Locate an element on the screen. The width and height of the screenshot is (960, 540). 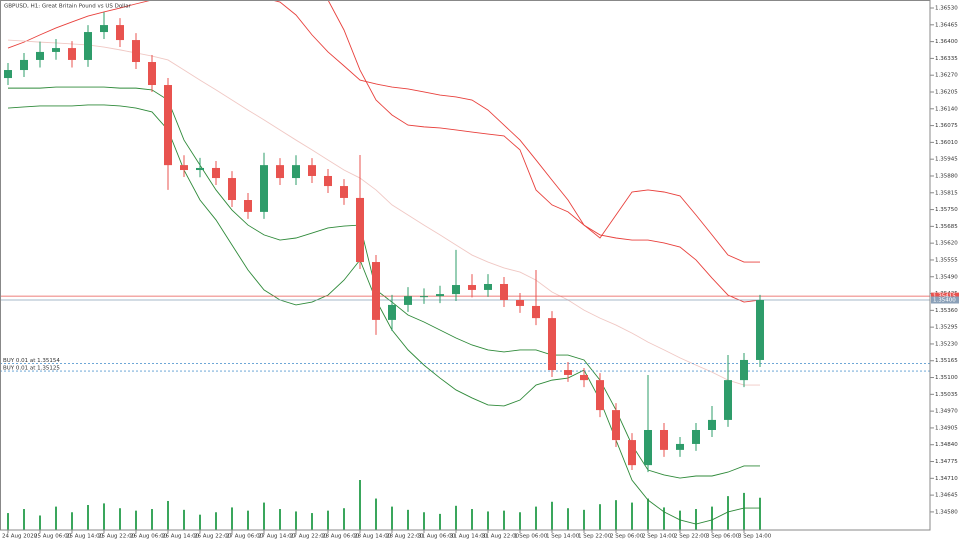
y-tick-label: 1.35945 is located at coordinates (946, 160).